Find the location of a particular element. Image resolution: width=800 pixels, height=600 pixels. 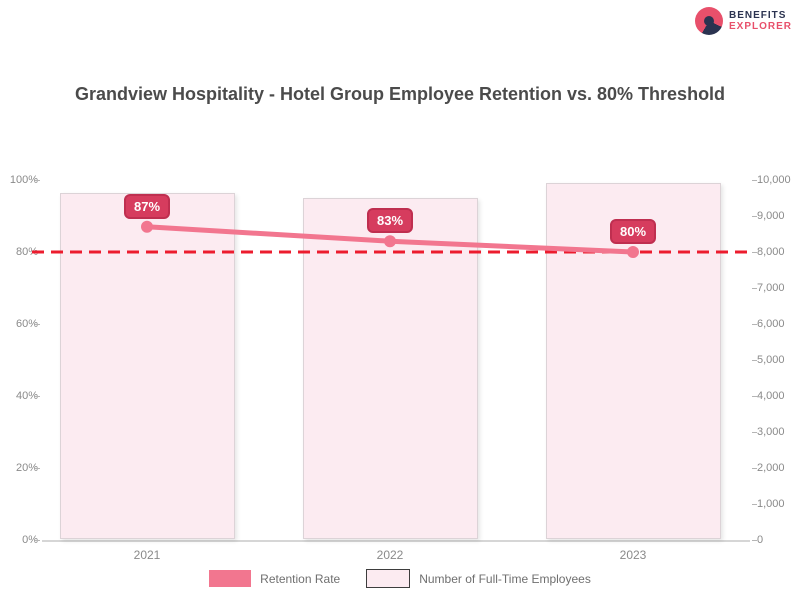

x-axis-label-2023: 2023 is located at coordinates (633, 555).